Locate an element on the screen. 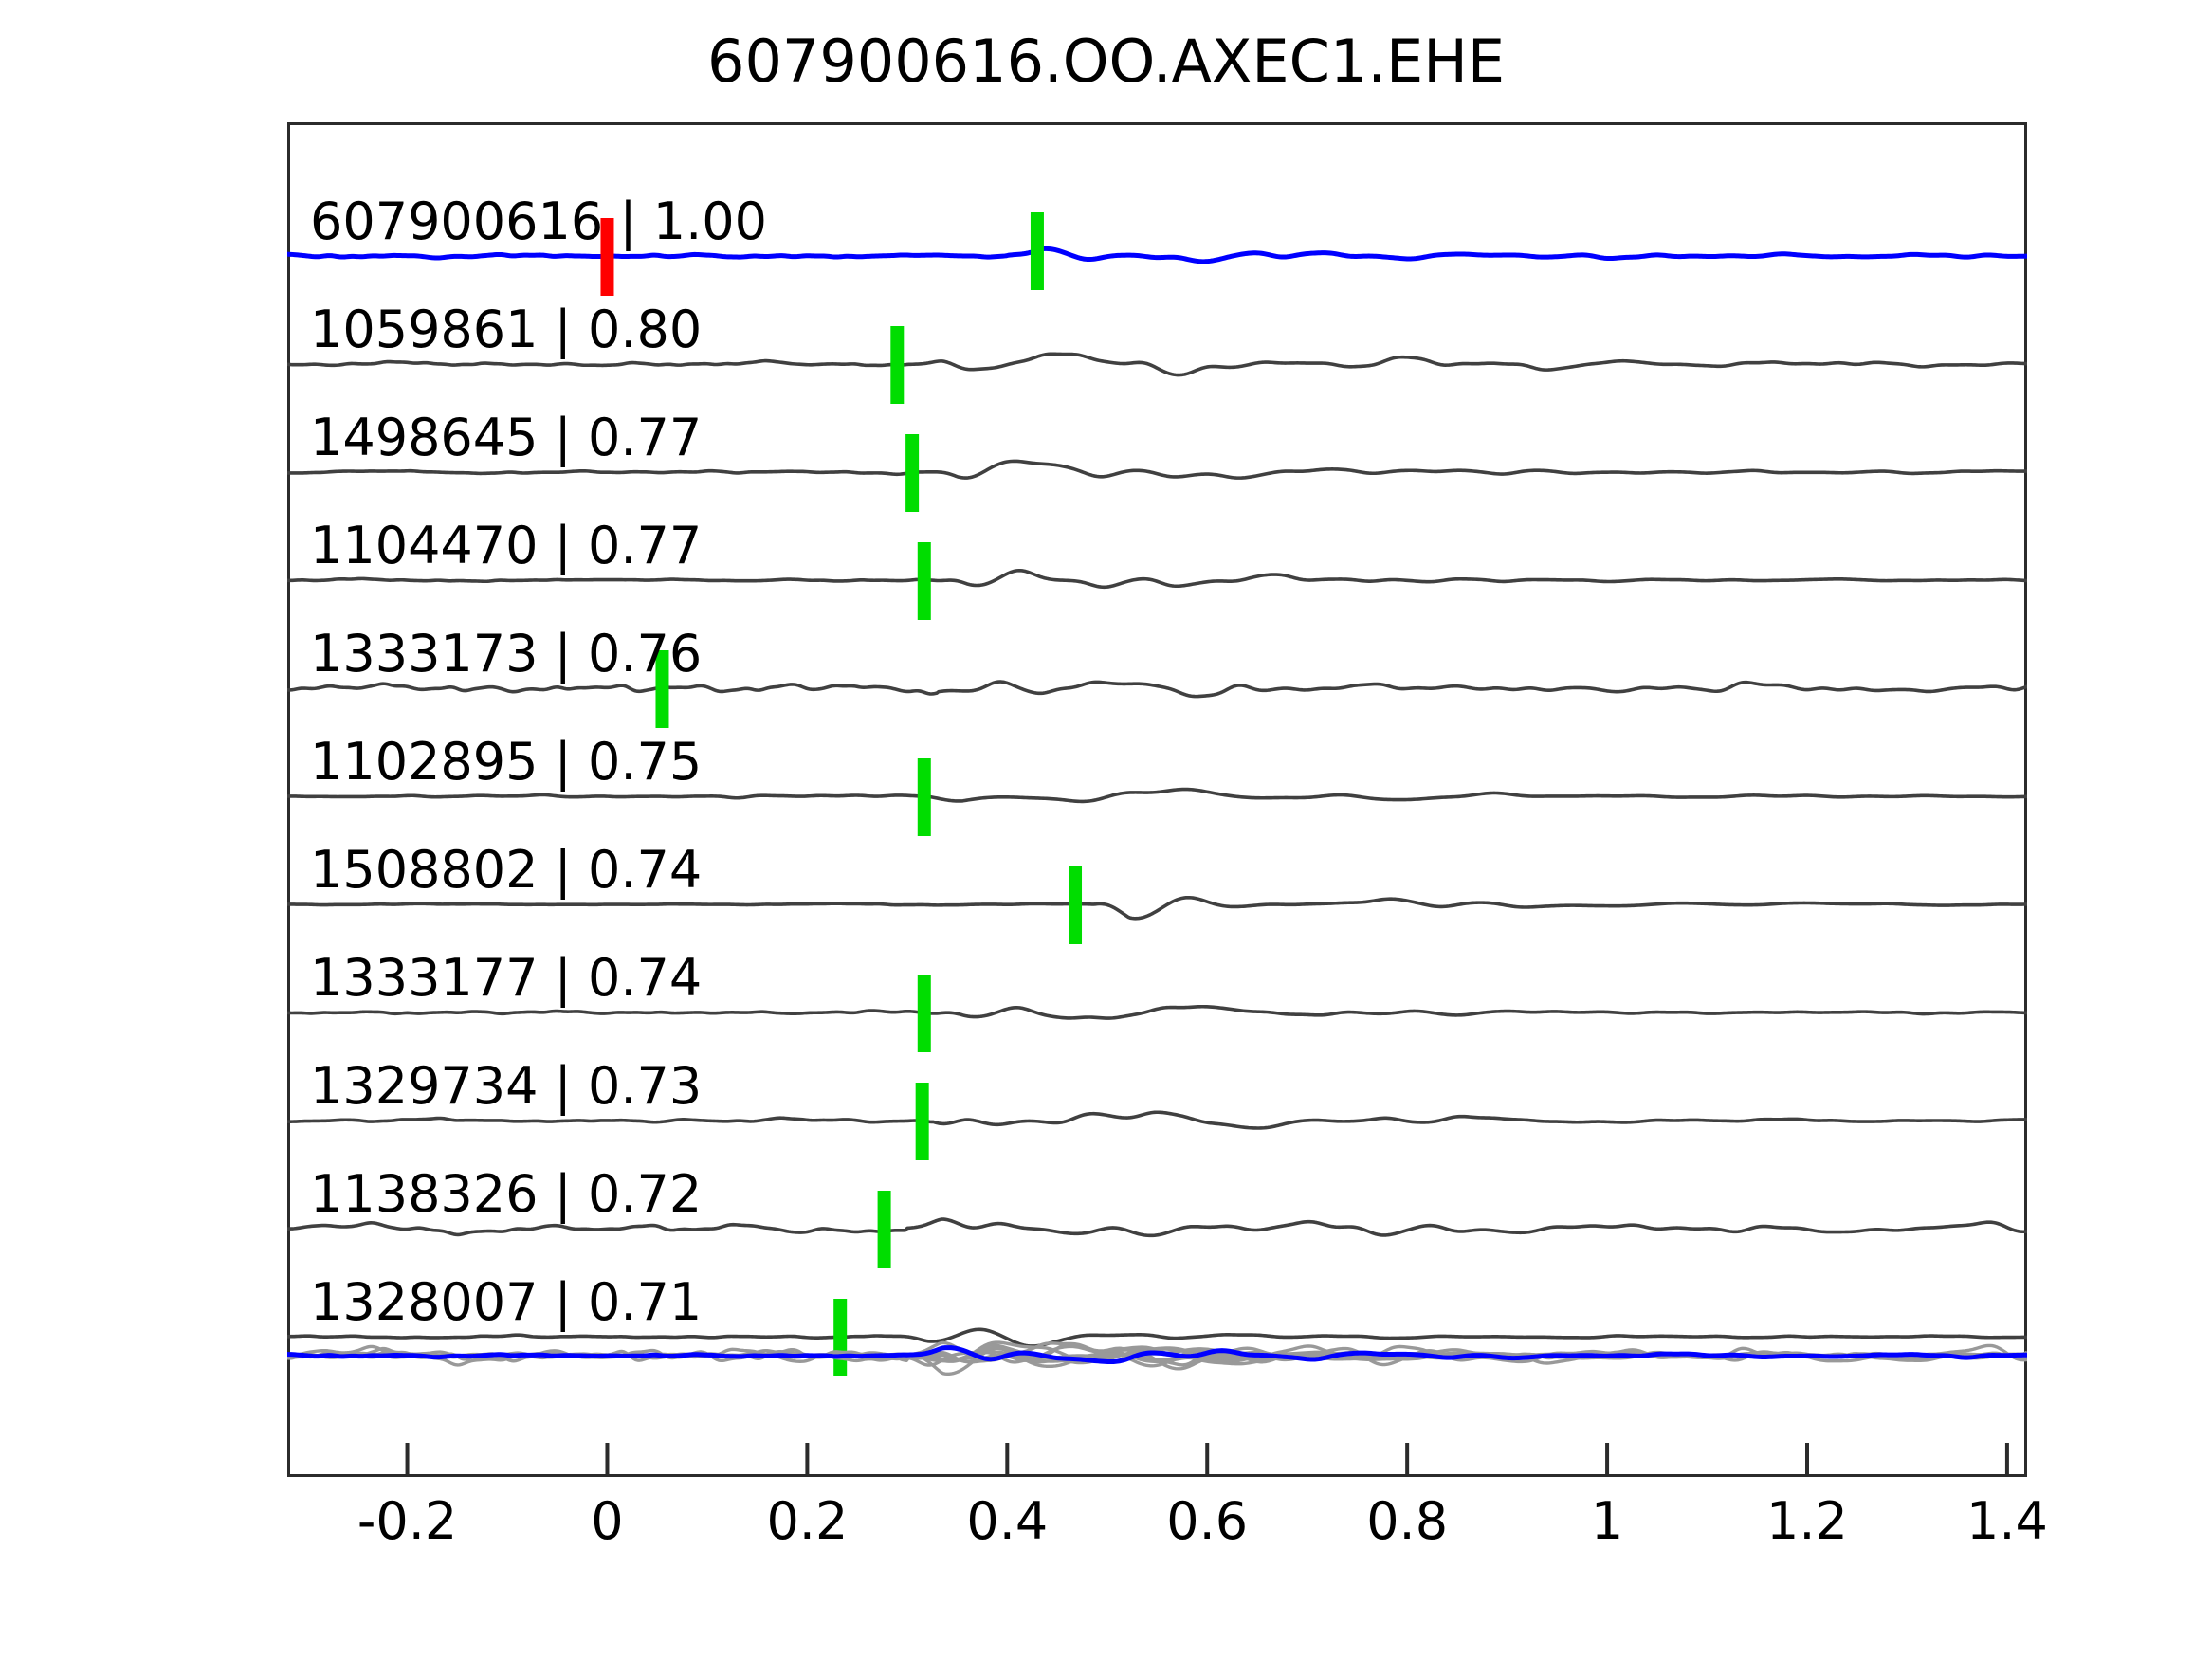 The height and width of the screenshot is (1659, 2212). trace-label-1329734: 1329734 | 0.73 is located at coordinates (506, 1086).